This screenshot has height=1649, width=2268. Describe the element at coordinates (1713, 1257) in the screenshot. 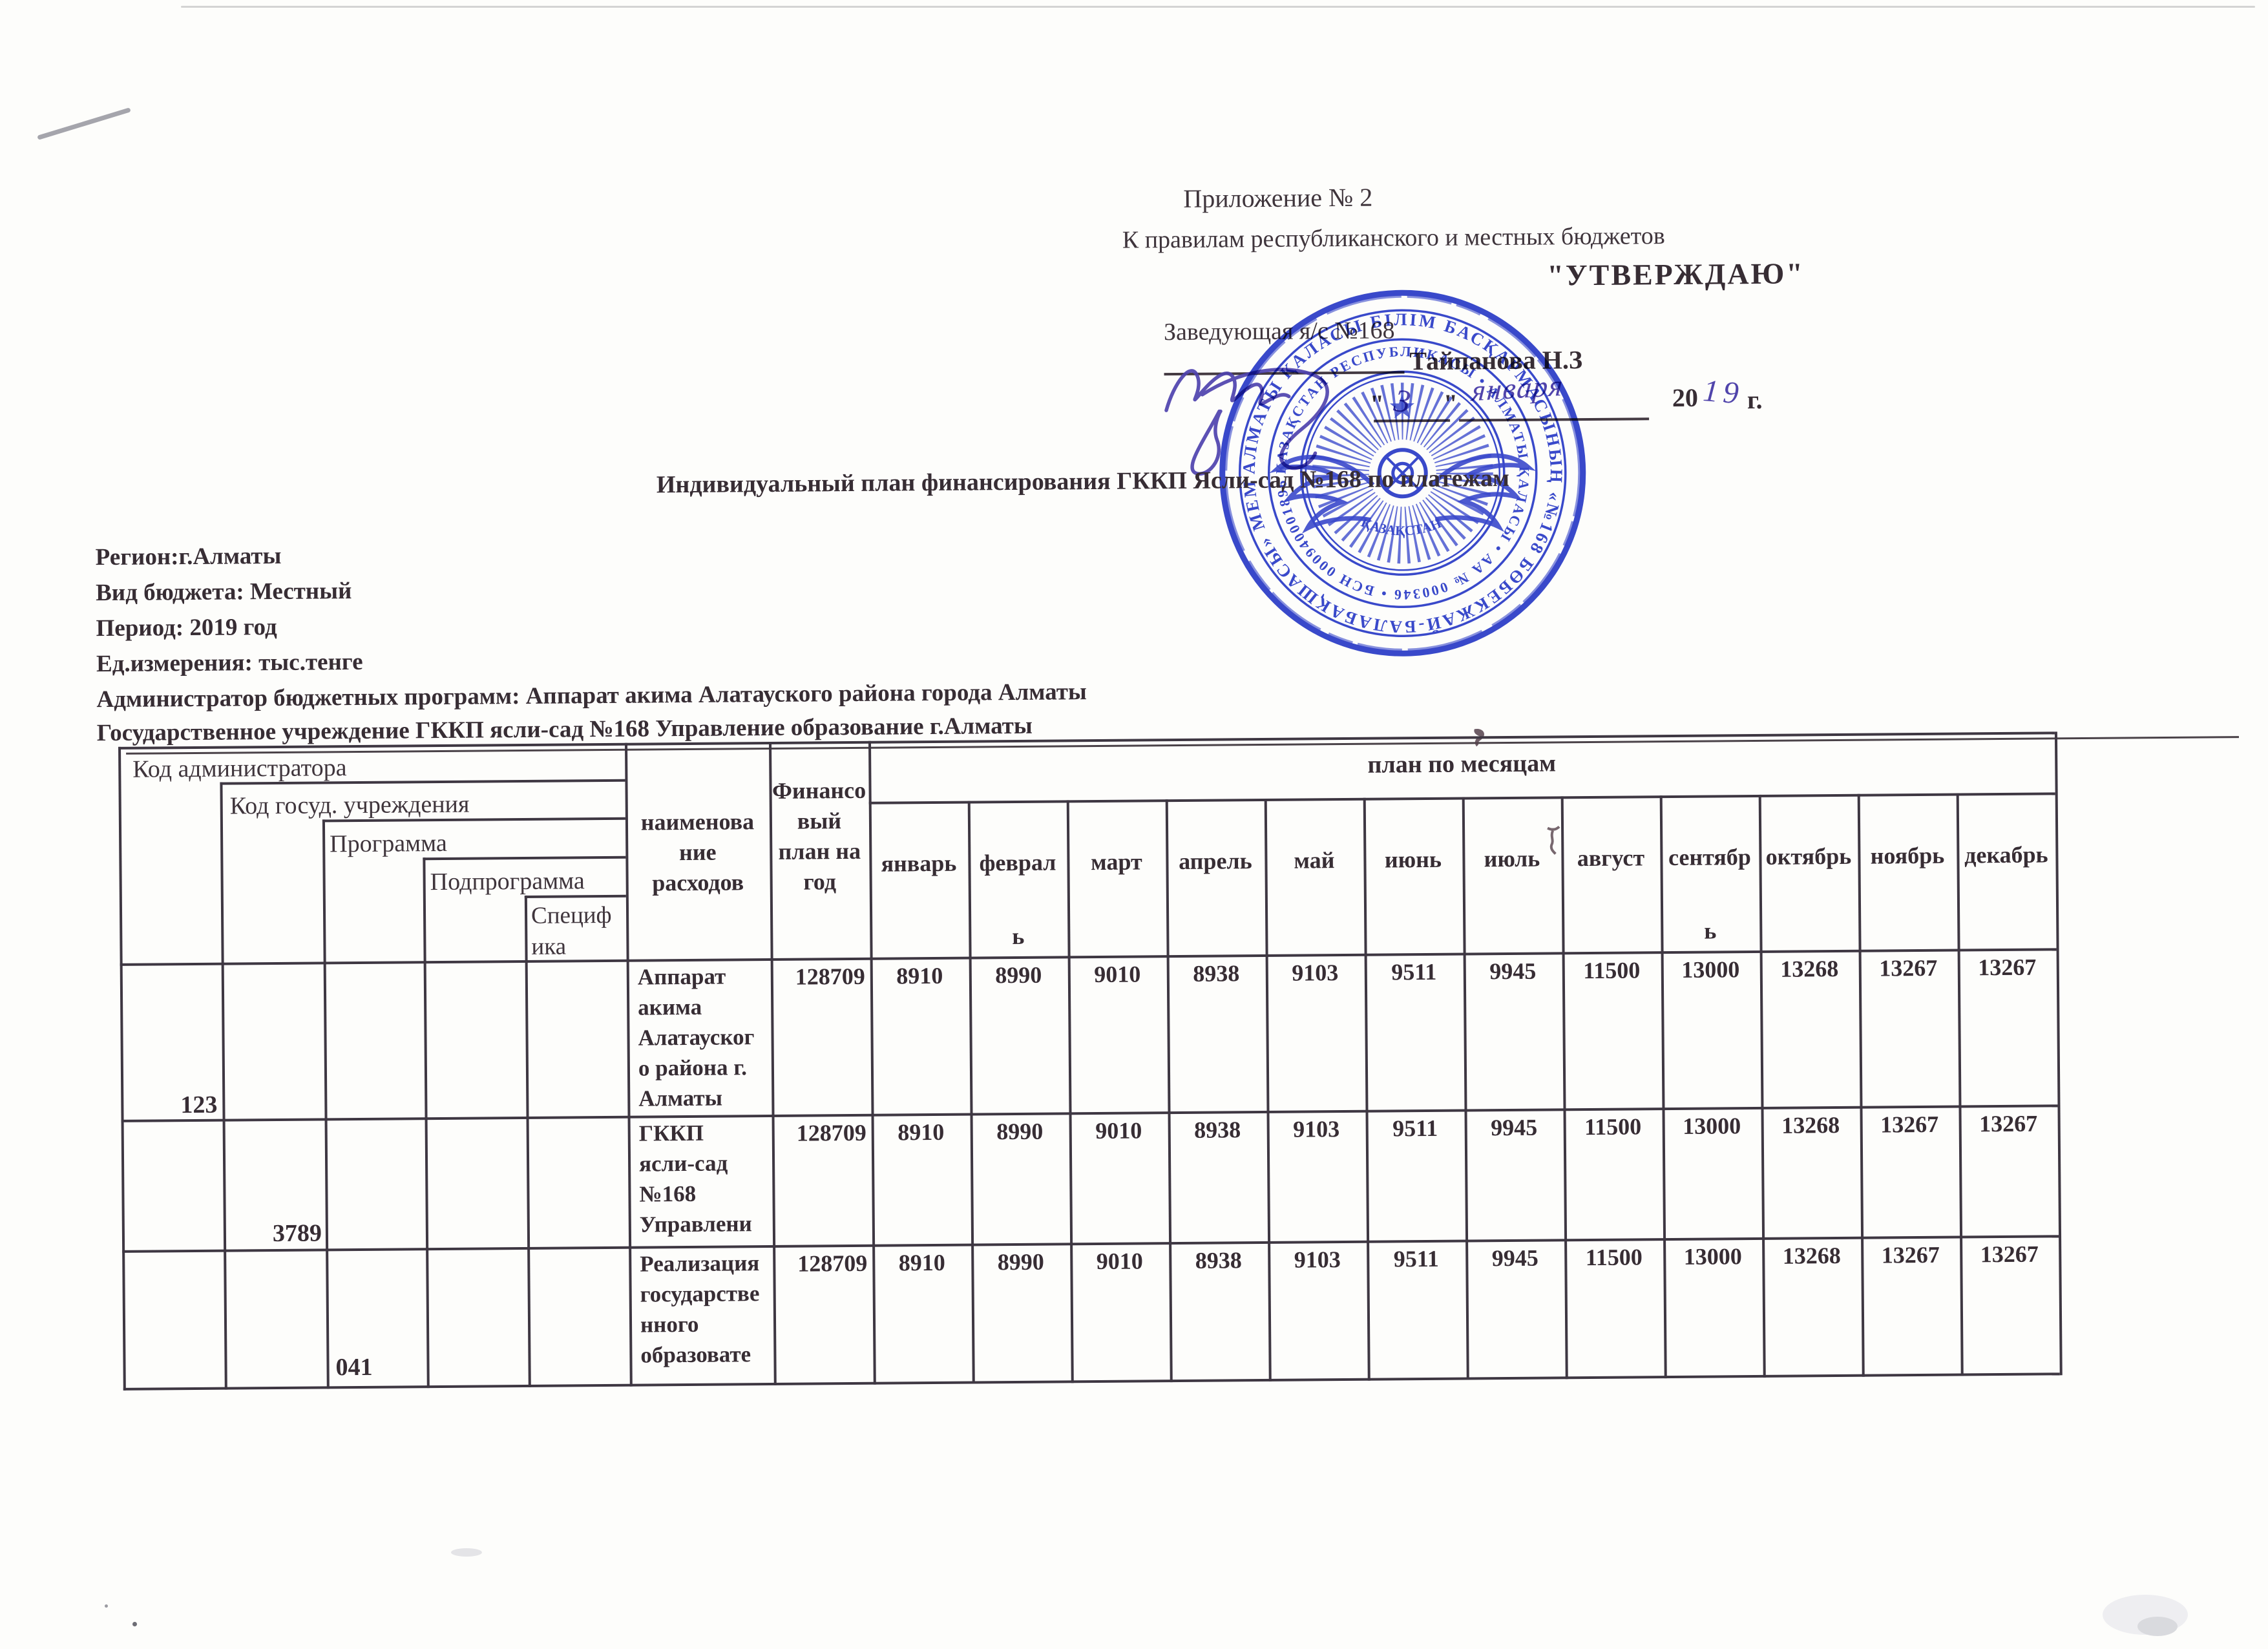

I see `row3-value-sep: 13000` at that location.